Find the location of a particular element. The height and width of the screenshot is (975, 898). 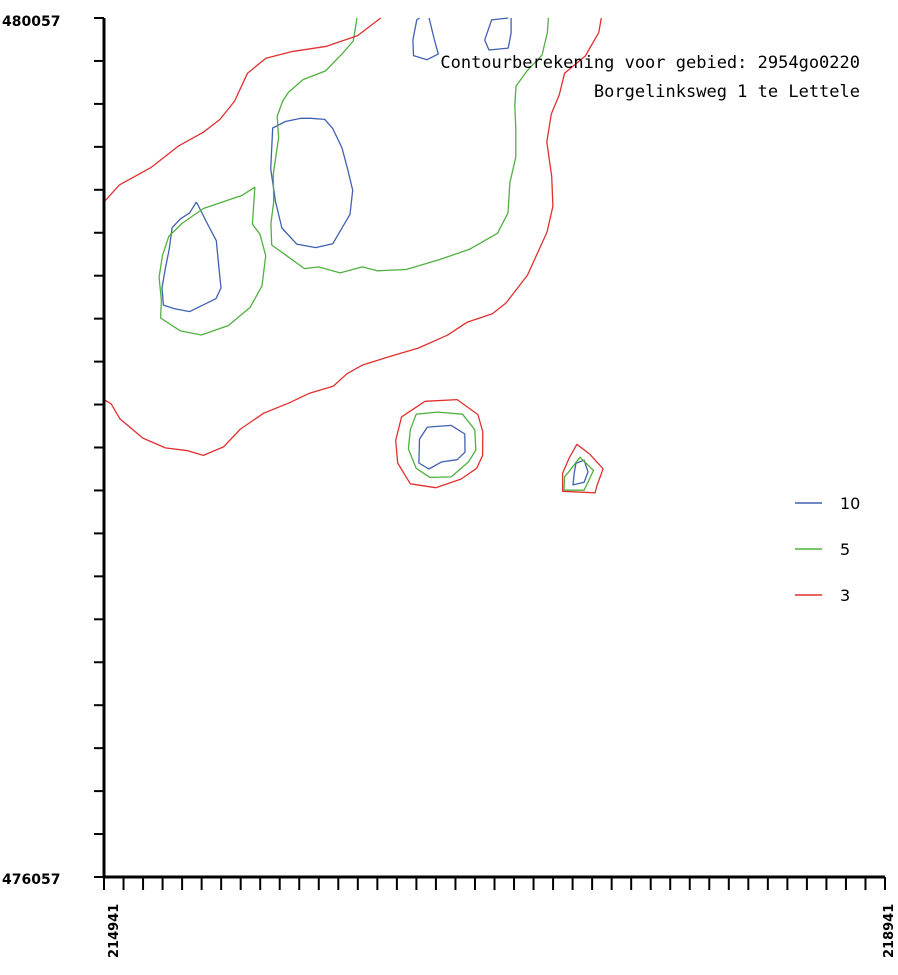

y-tick-label-min: 476057 is located at coordinates (31, 880).